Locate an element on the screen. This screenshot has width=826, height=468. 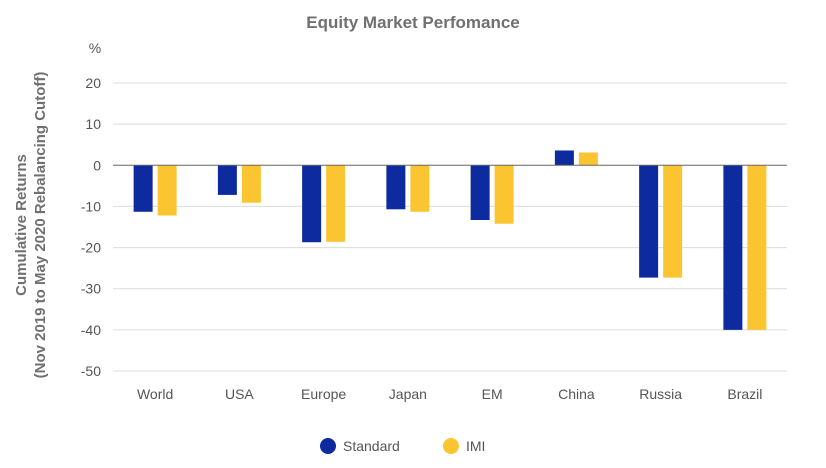
y-tick-label: -30 is located at coordinates (91, 289).